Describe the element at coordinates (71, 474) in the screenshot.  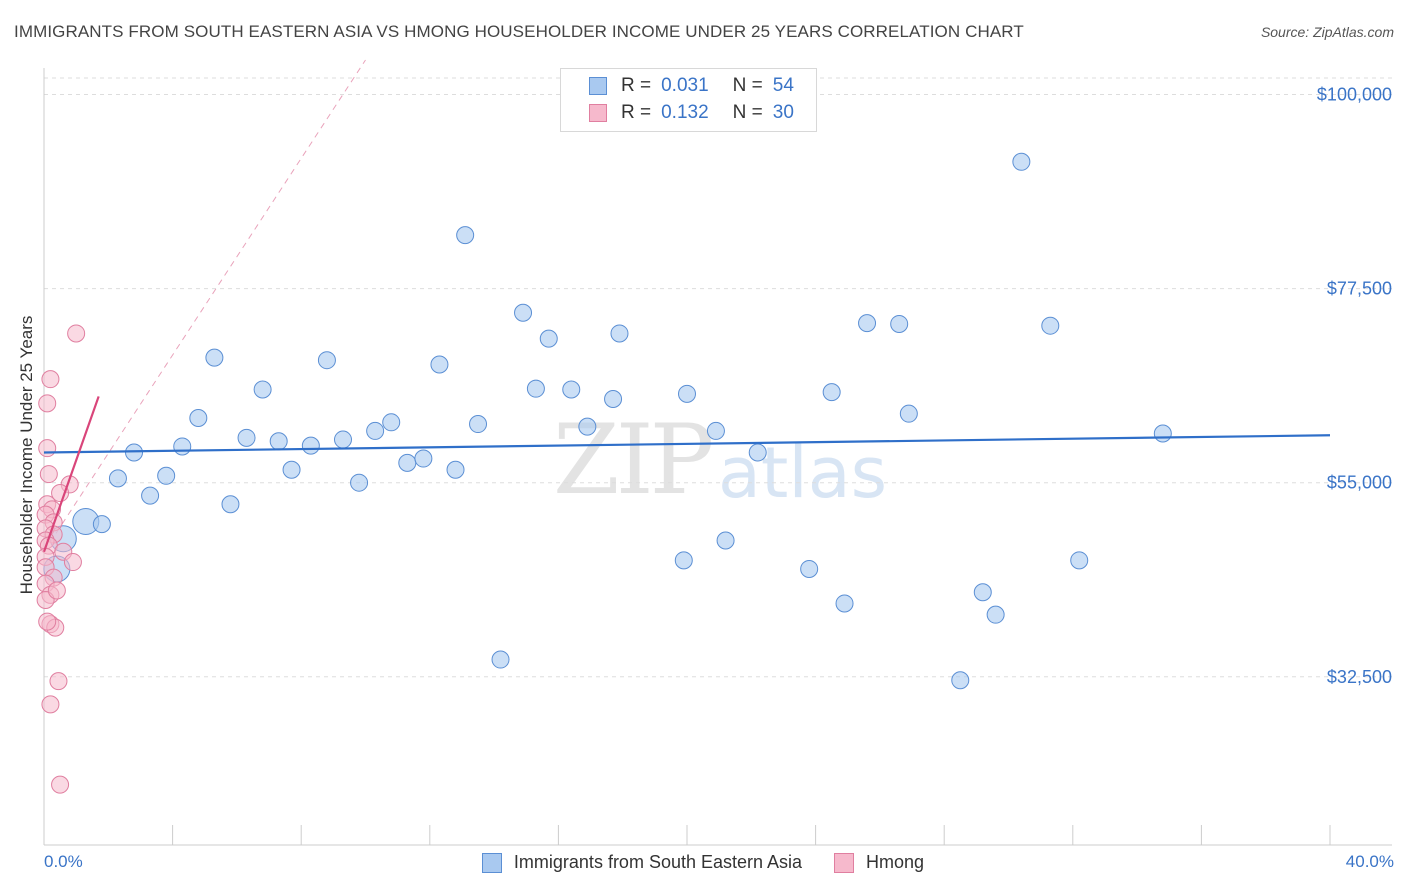
I see `hmong-trend-line` at that location.